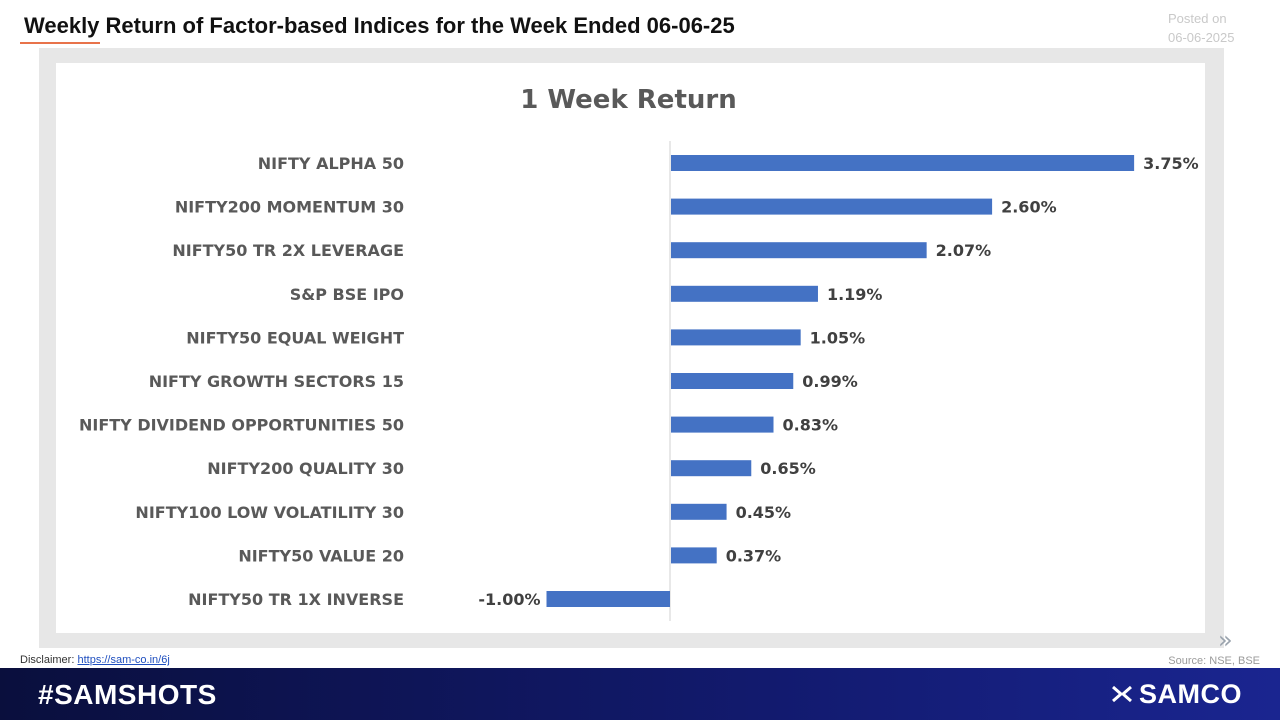  I want to click on category-label: NIFTY ALPHA 50, so click(331, 163).